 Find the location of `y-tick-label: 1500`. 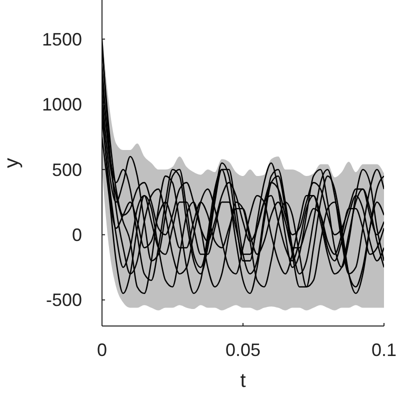

y-tick-label: 1500 is located at coordinates (62, 39).